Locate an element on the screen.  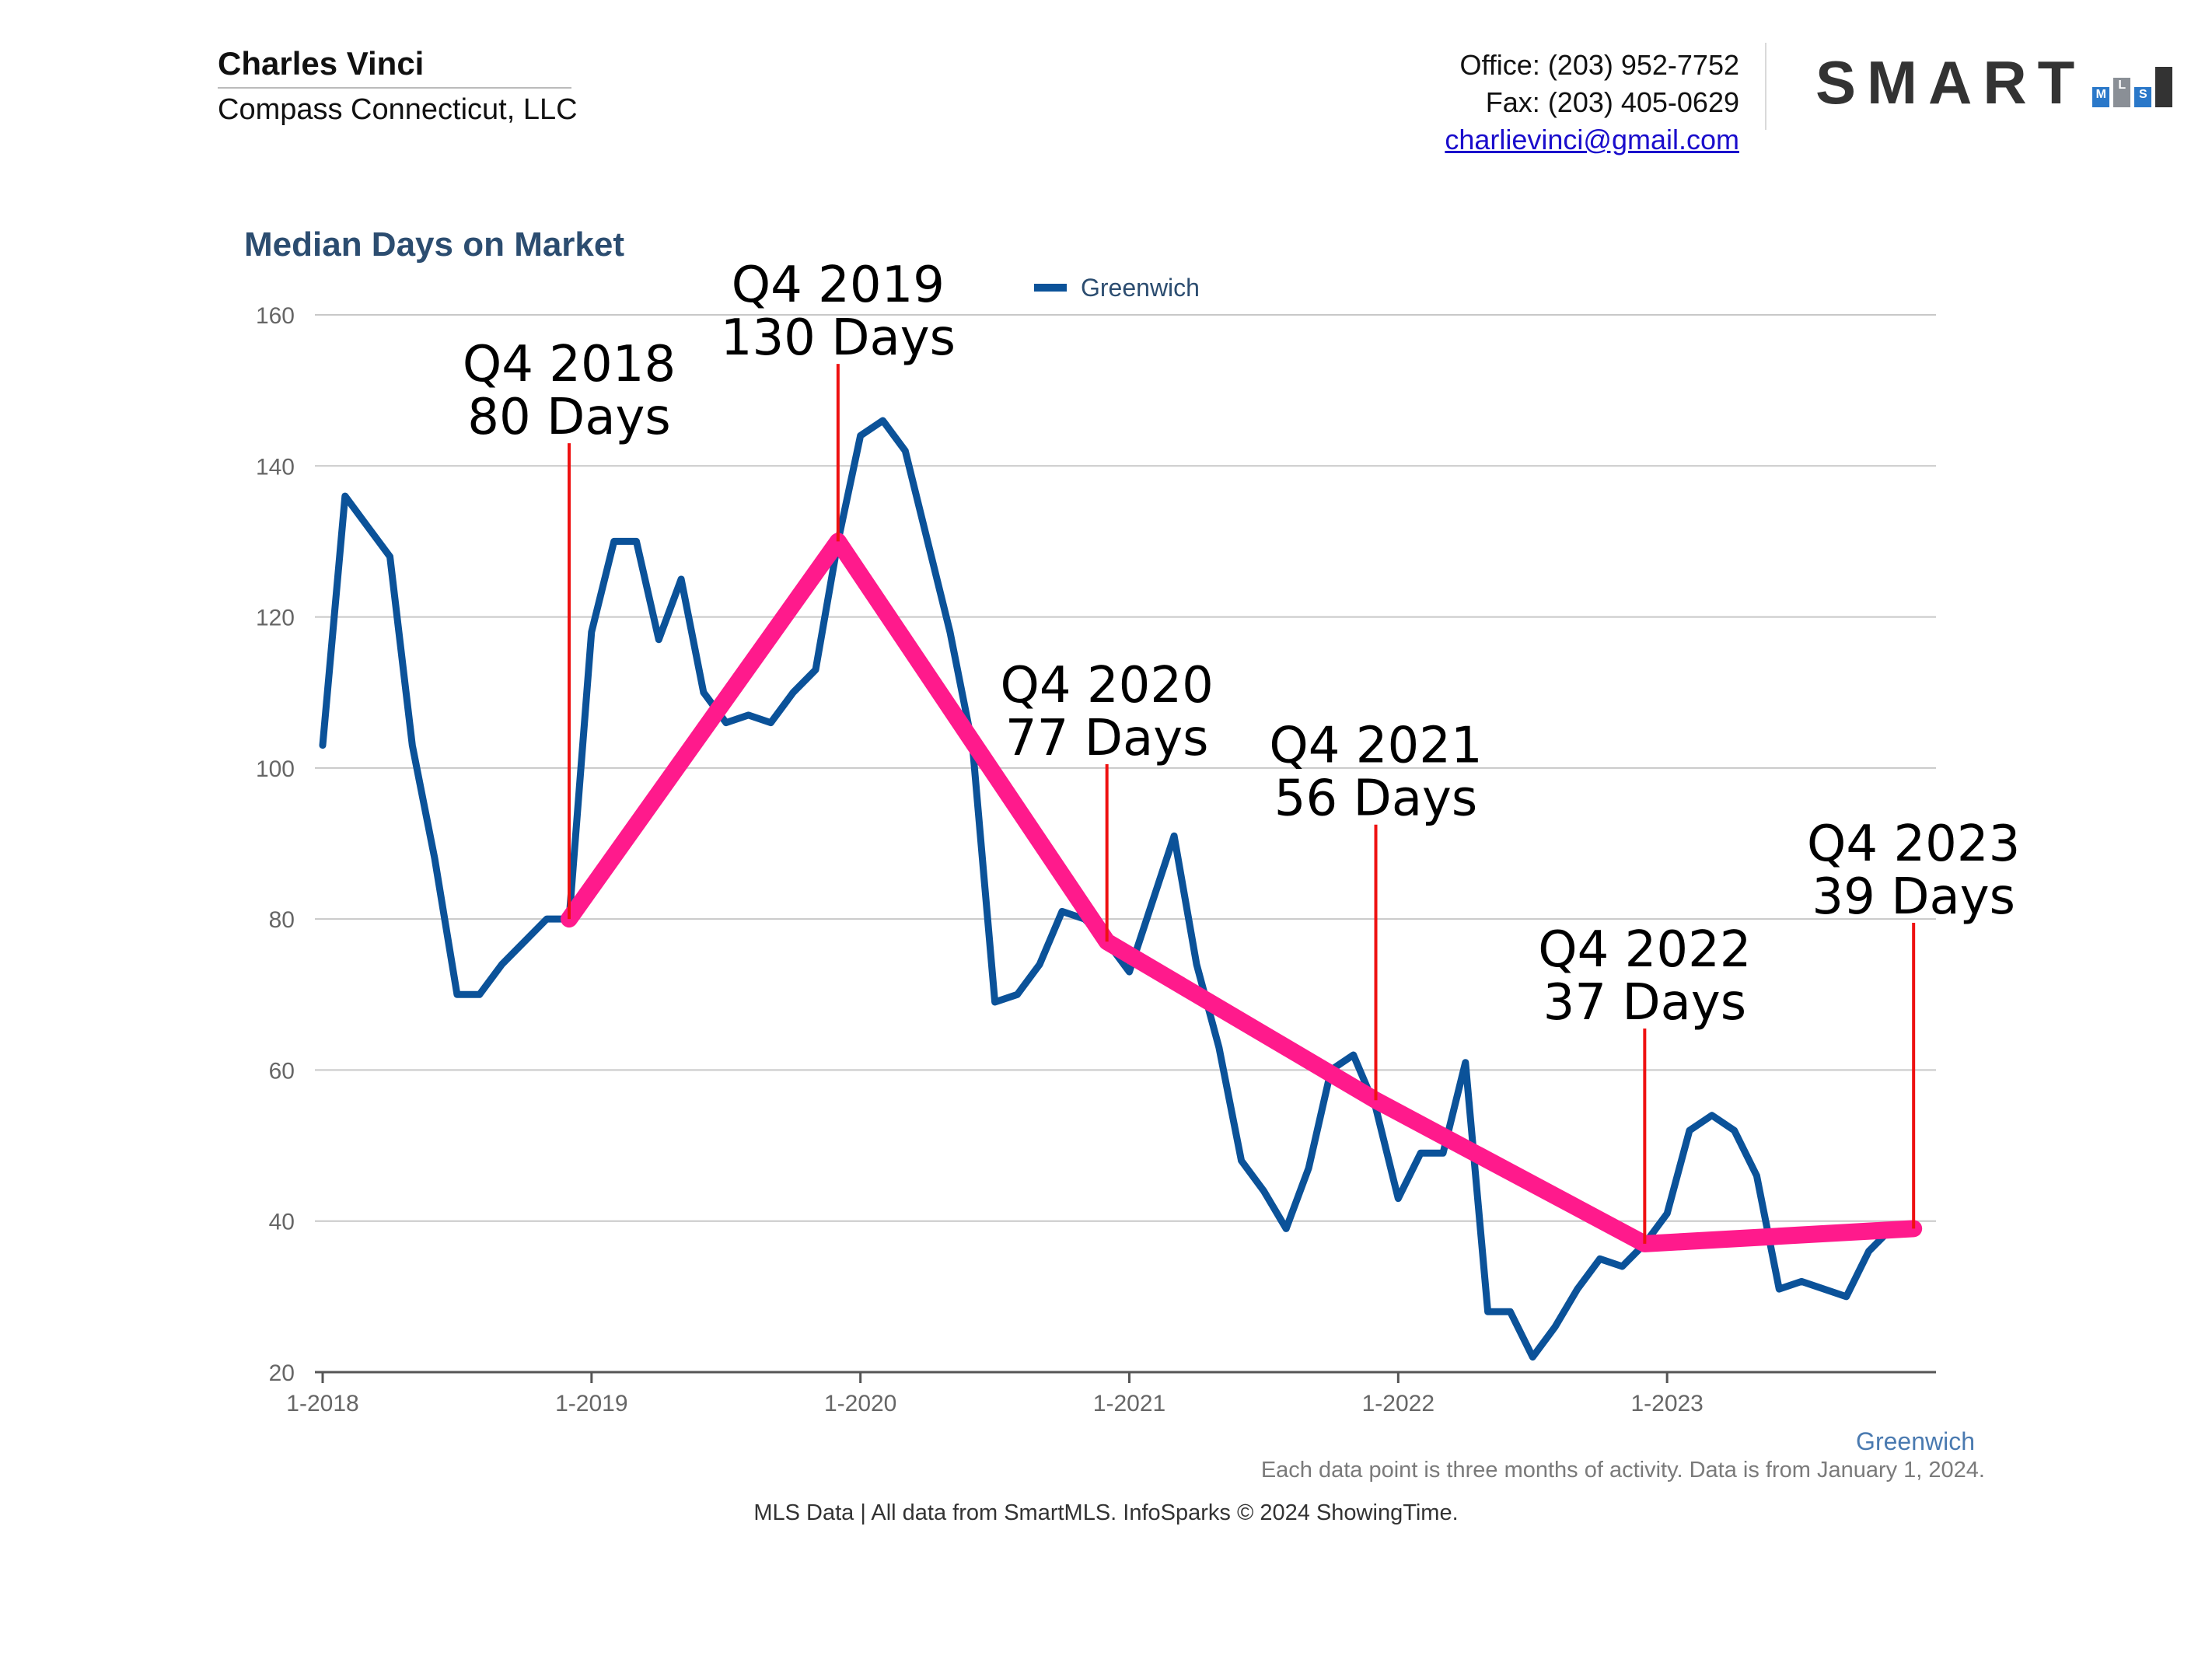
x-tick-label: 1-2021 is located at coordinates (1129, 1403).